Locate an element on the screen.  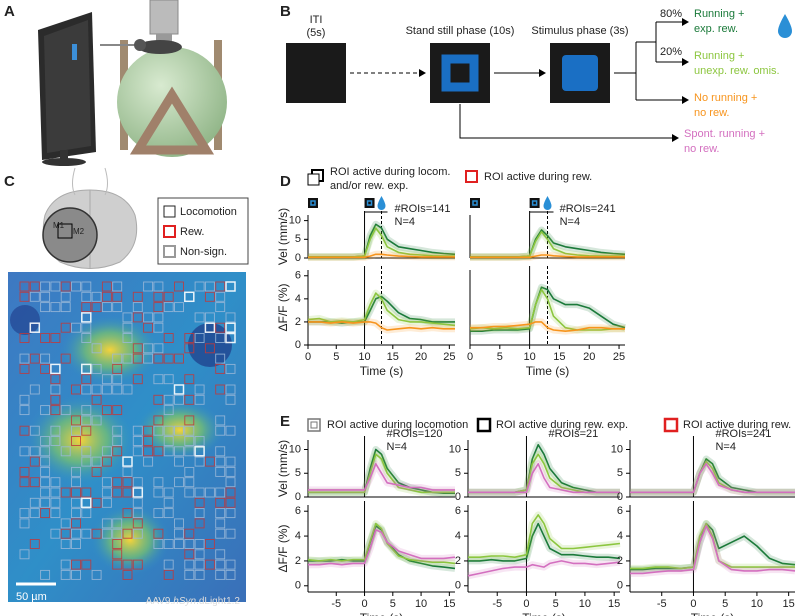
y-tick-label: 5 is located at coordinates (458, 473).